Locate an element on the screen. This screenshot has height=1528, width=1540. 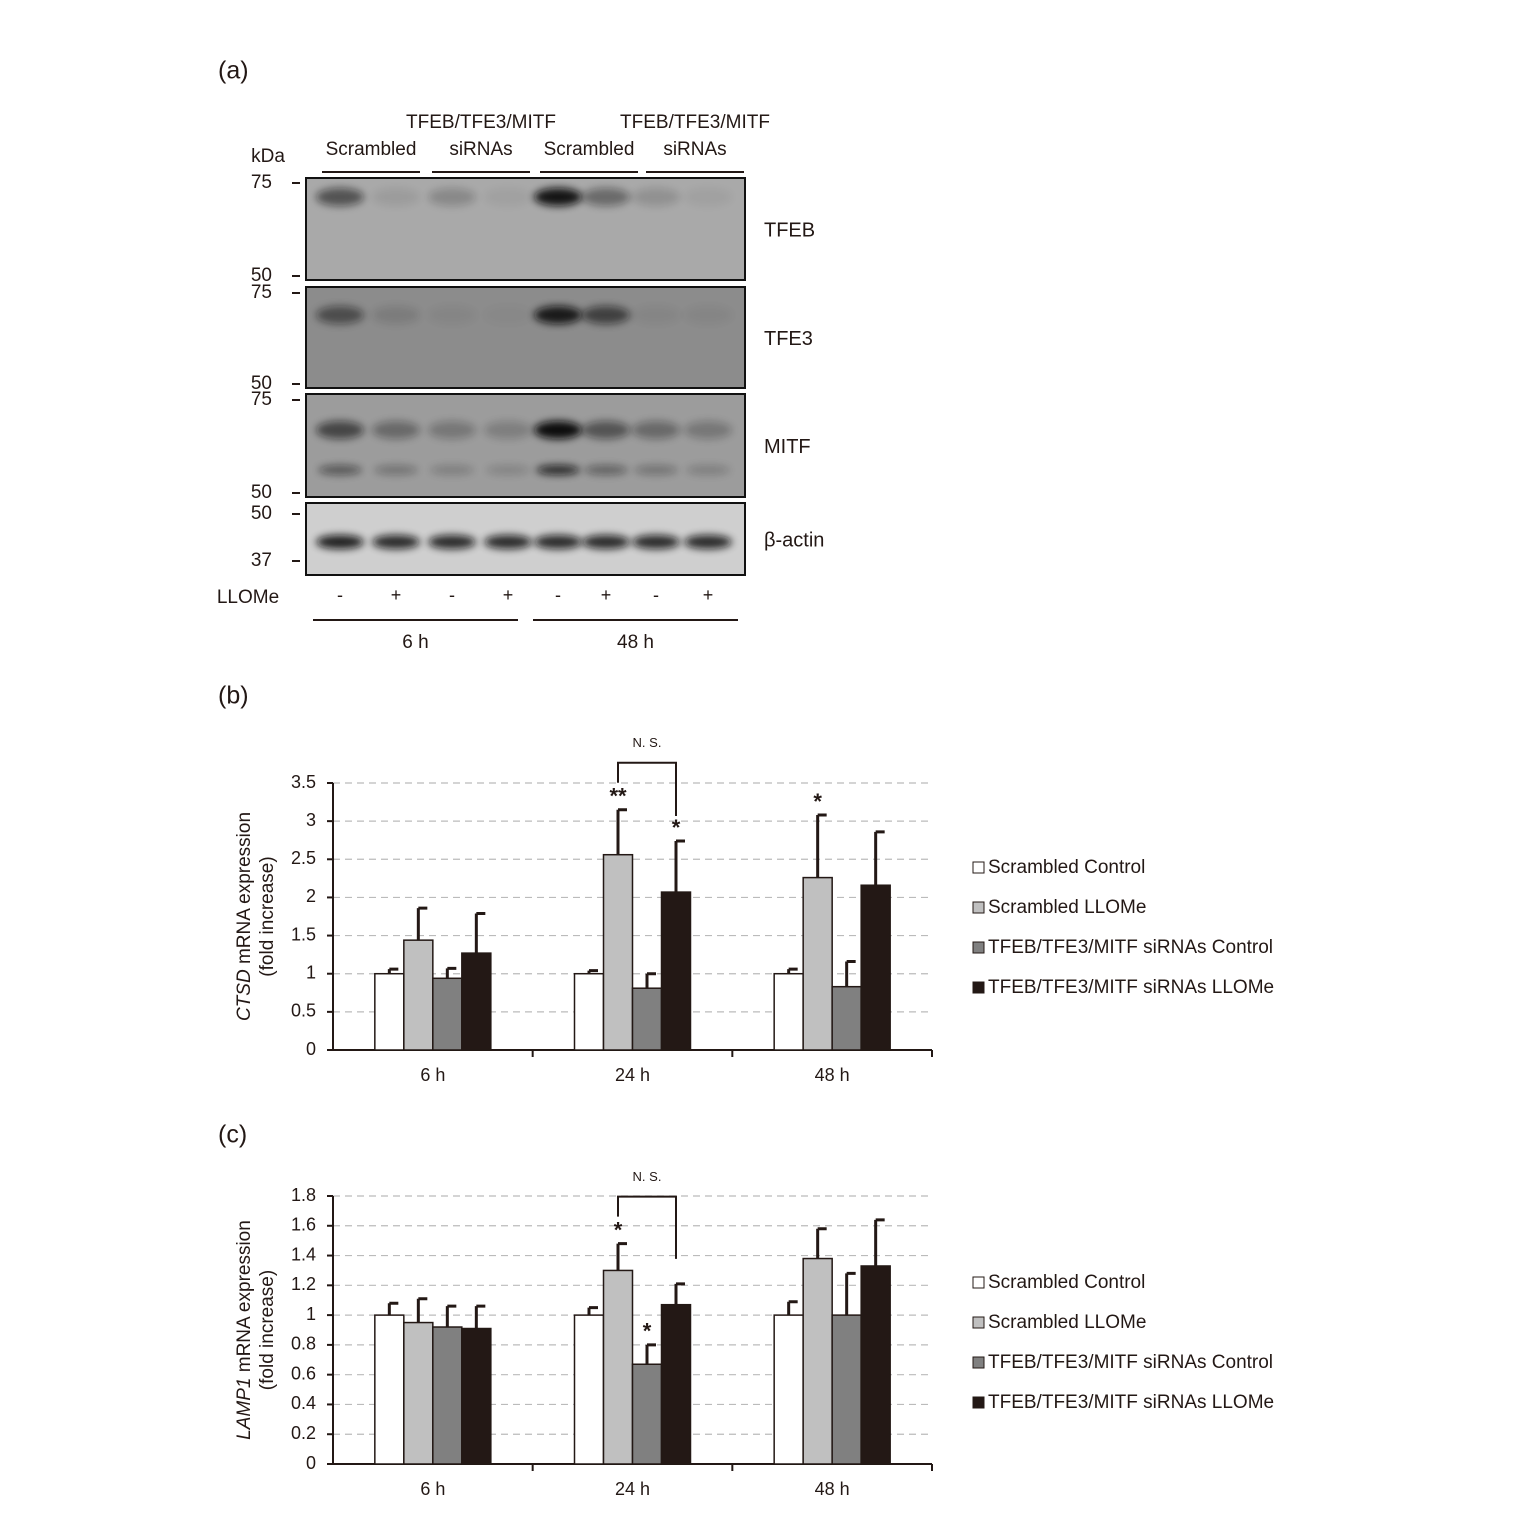
row-label: TFEB is located at coordinates (789, 230).